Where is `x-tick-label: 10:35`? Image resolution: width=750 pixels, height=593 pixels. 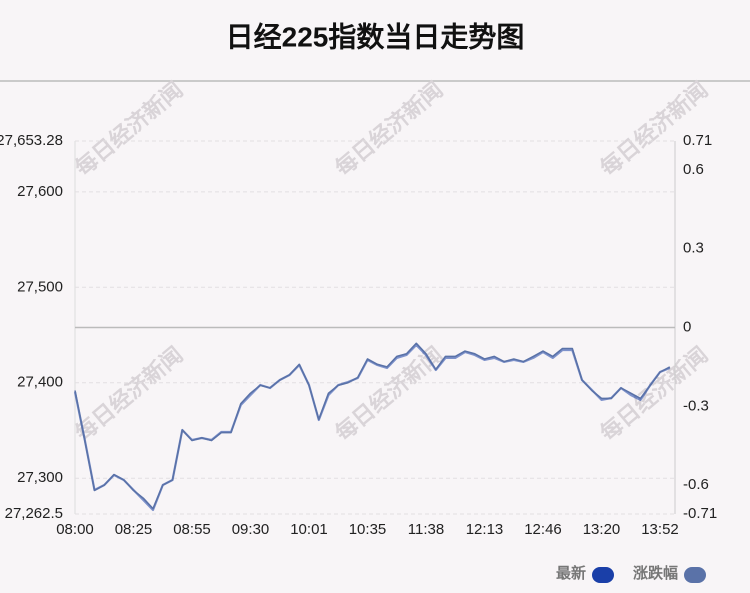
x-tick-label: 10:35 is located at coordinates (368, 529).